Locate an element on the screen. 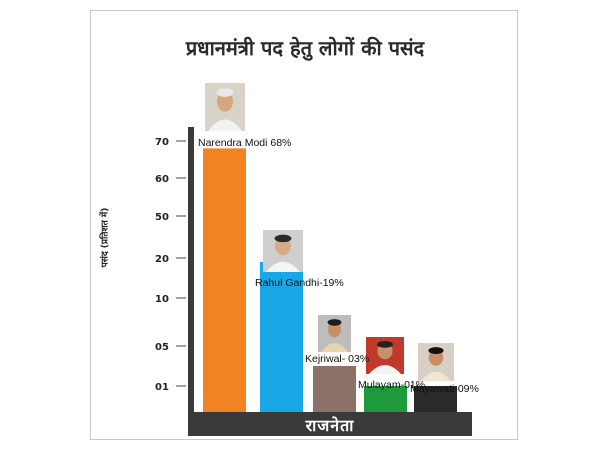 The height and width of the screenshot is (450, 600). kejriwal-photo-hair is located at coordinates (334, 322).